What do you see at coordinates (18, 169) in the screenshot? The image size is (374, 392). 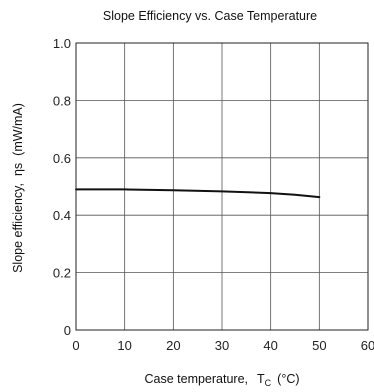 I see `y-axis-symbol: ηs` at bounding box center [18, 169].